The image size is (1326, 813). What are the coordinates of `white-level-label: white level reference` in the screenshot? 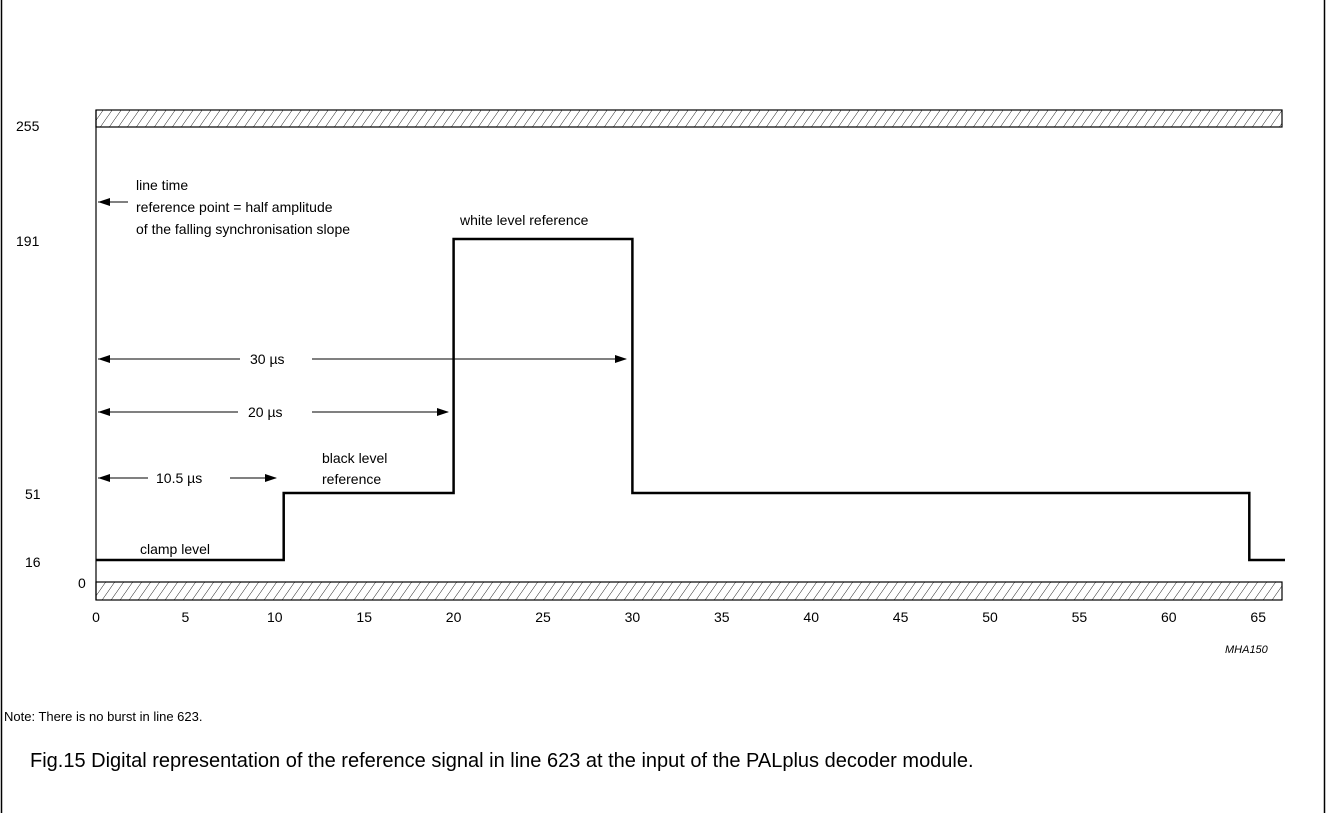 It's located at (524, 220).